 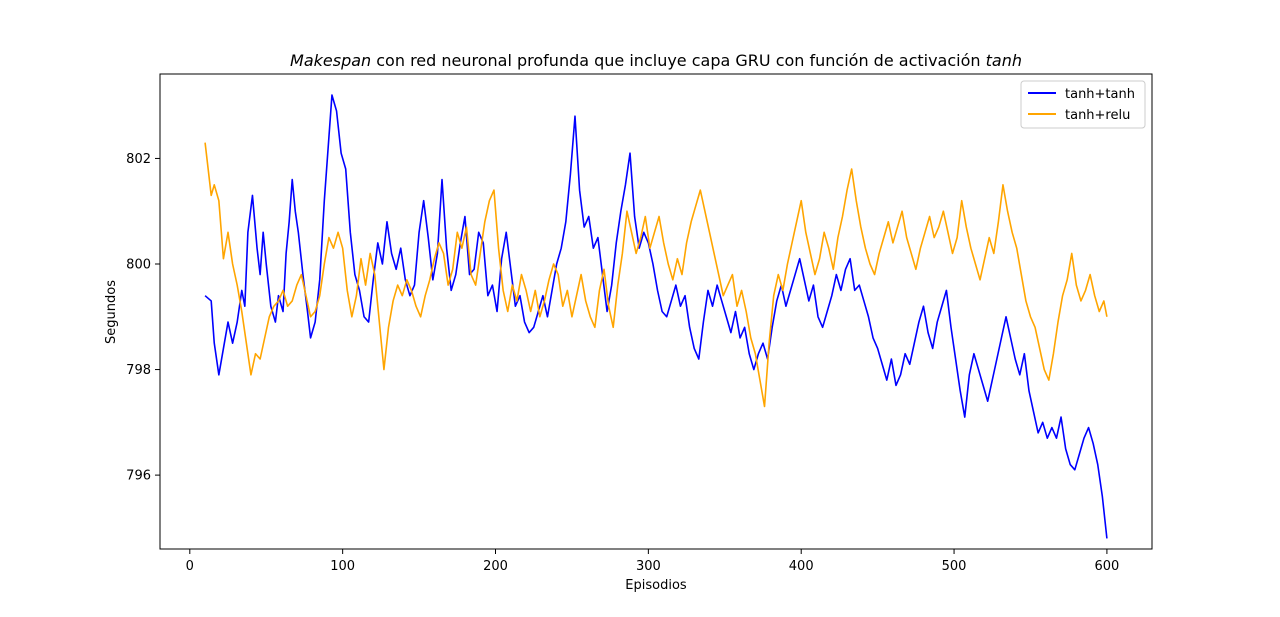 I want to click on chart-title-part: tanh, so click(x=1004, y=60).